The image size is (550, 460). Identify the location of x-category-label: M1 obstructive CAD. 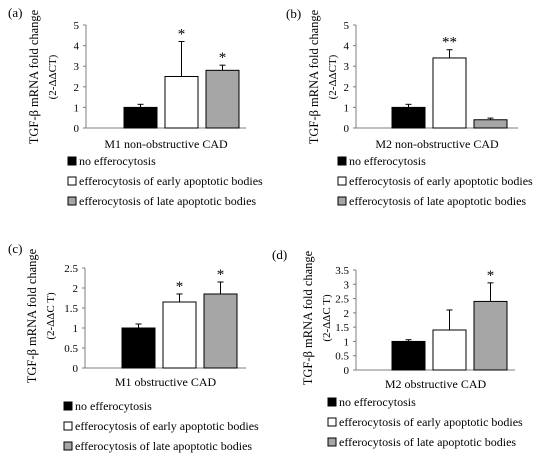
(166, 382).